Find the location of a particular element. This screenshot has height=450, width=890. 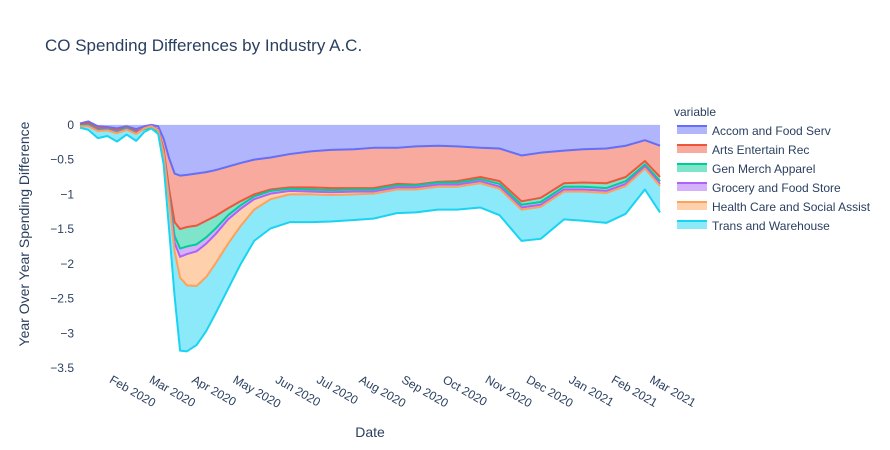

legend-item-gen-merch-apparel: Gen Merch Apparel is located at coordinates (746, 169).